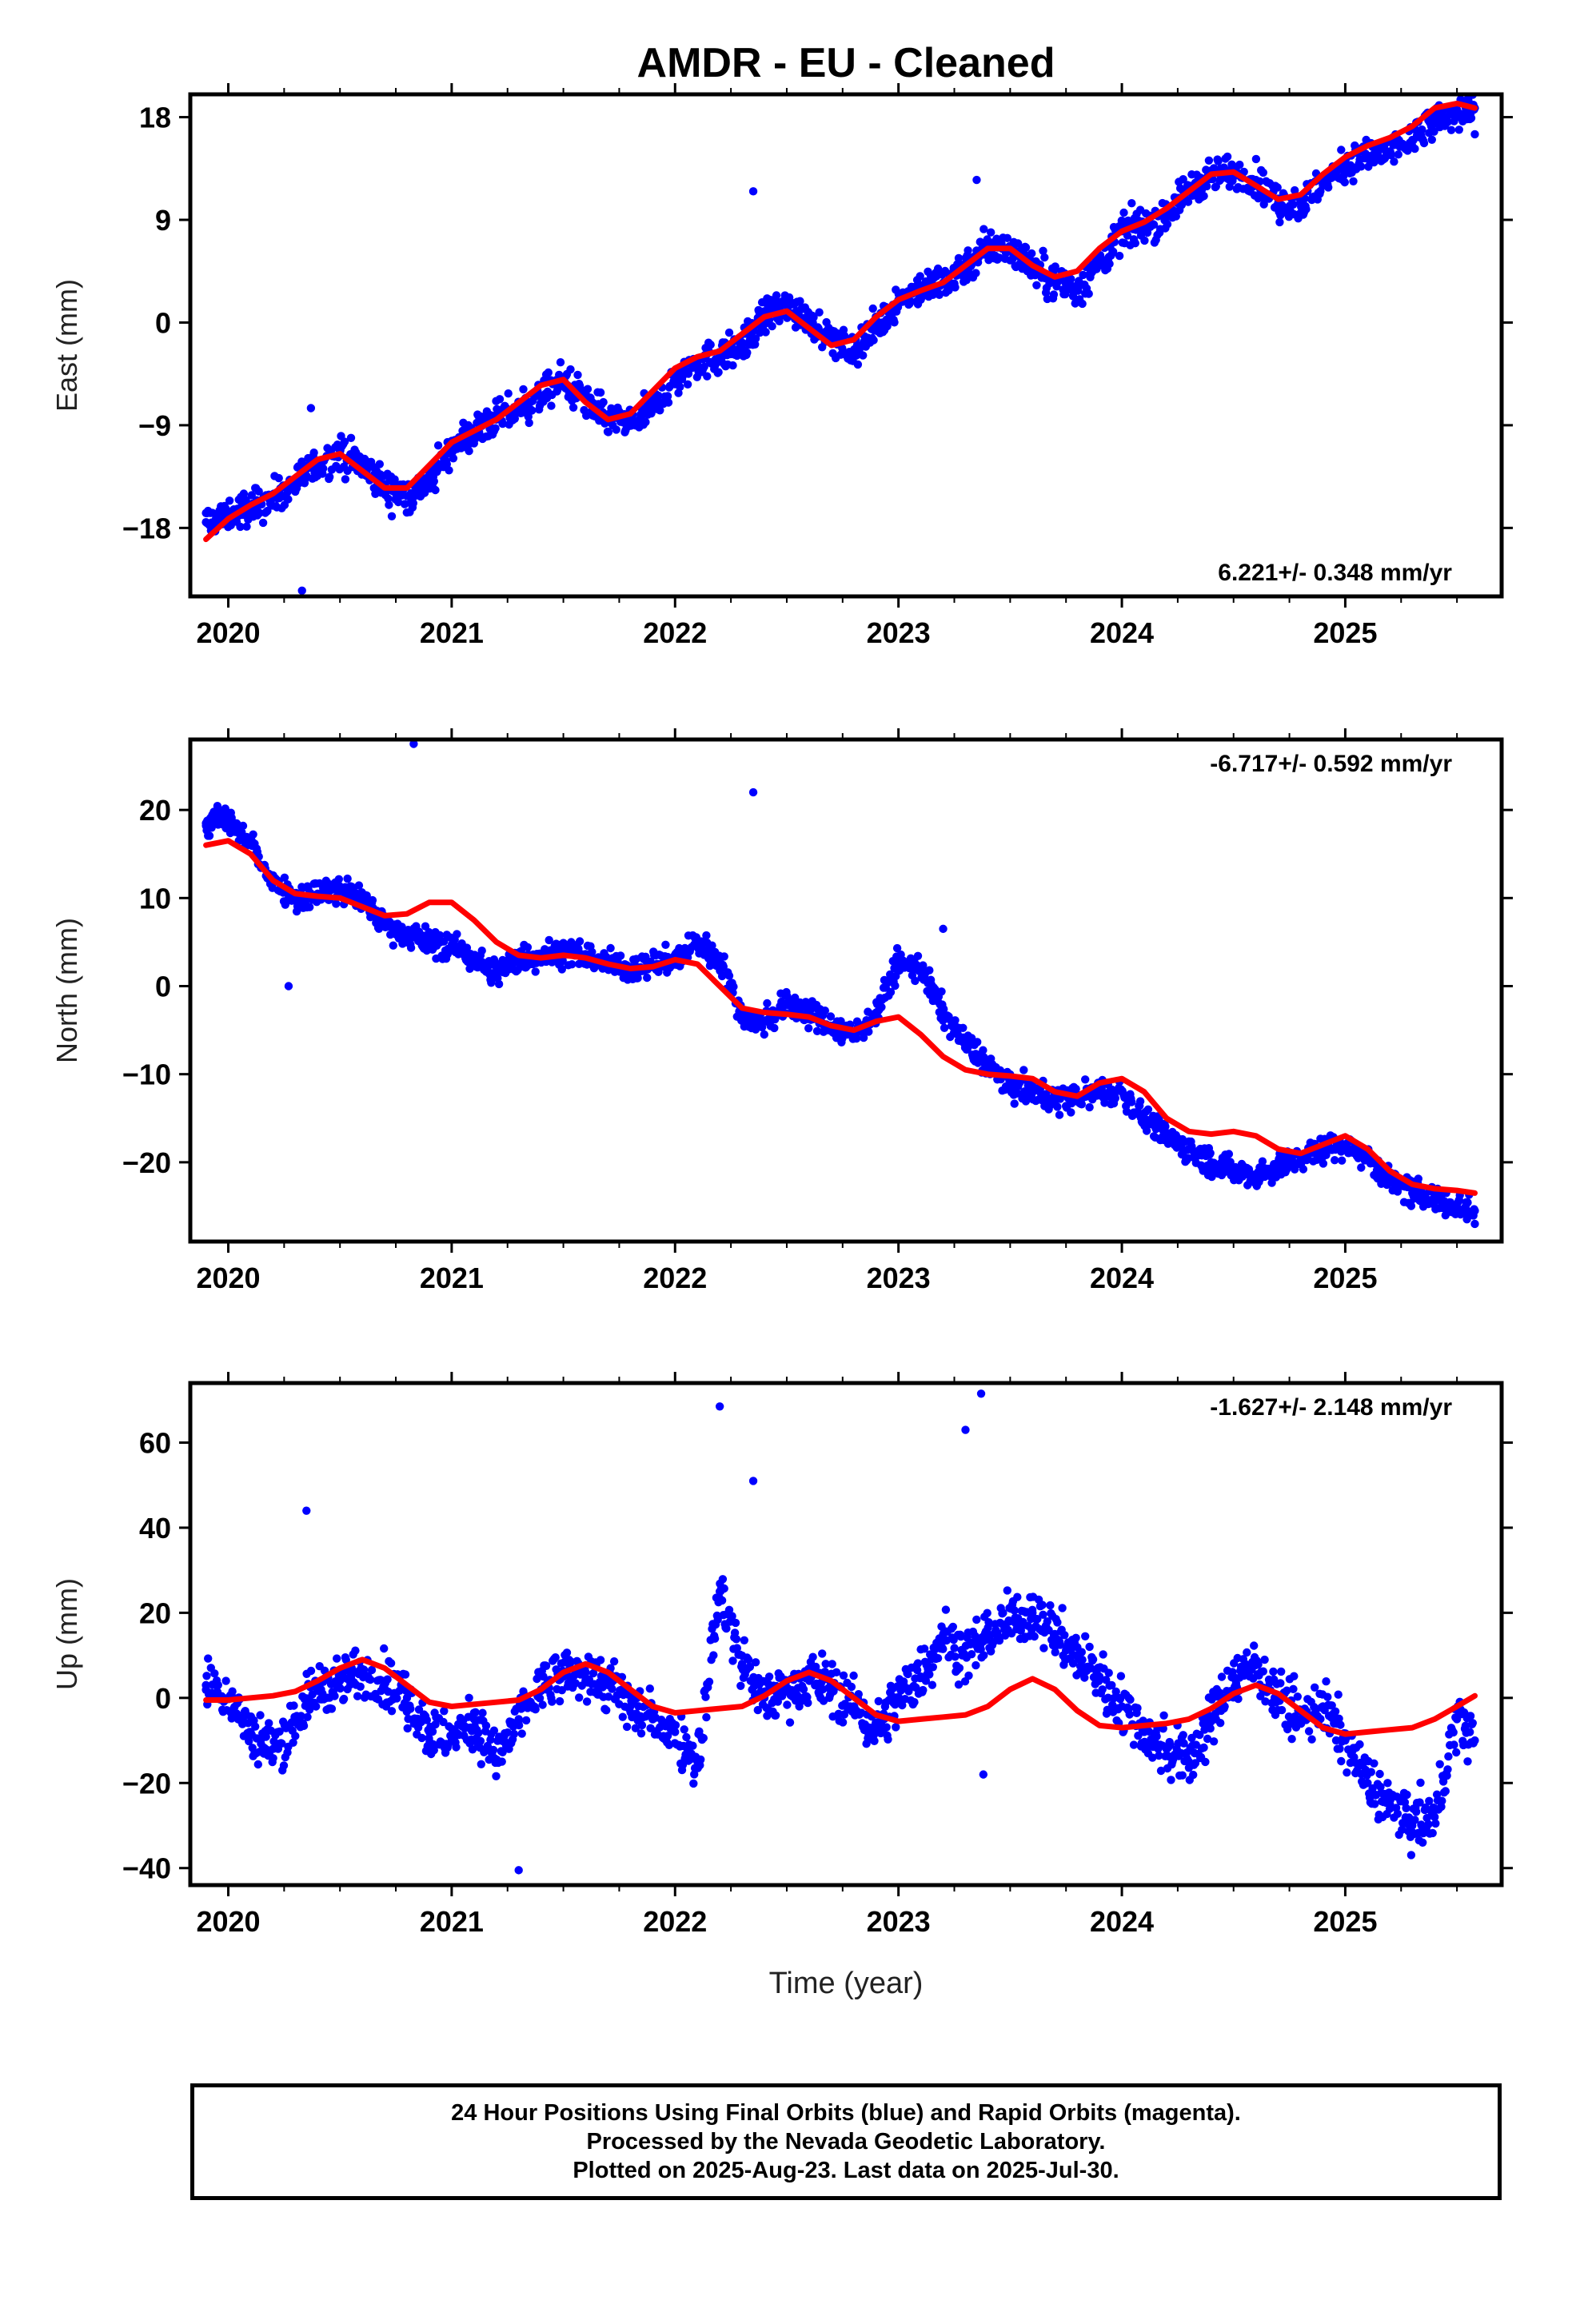 This screenshot has width=1580, height=2324. I want to click on north-x-tick-label: 2025, so click(1345, 1278).